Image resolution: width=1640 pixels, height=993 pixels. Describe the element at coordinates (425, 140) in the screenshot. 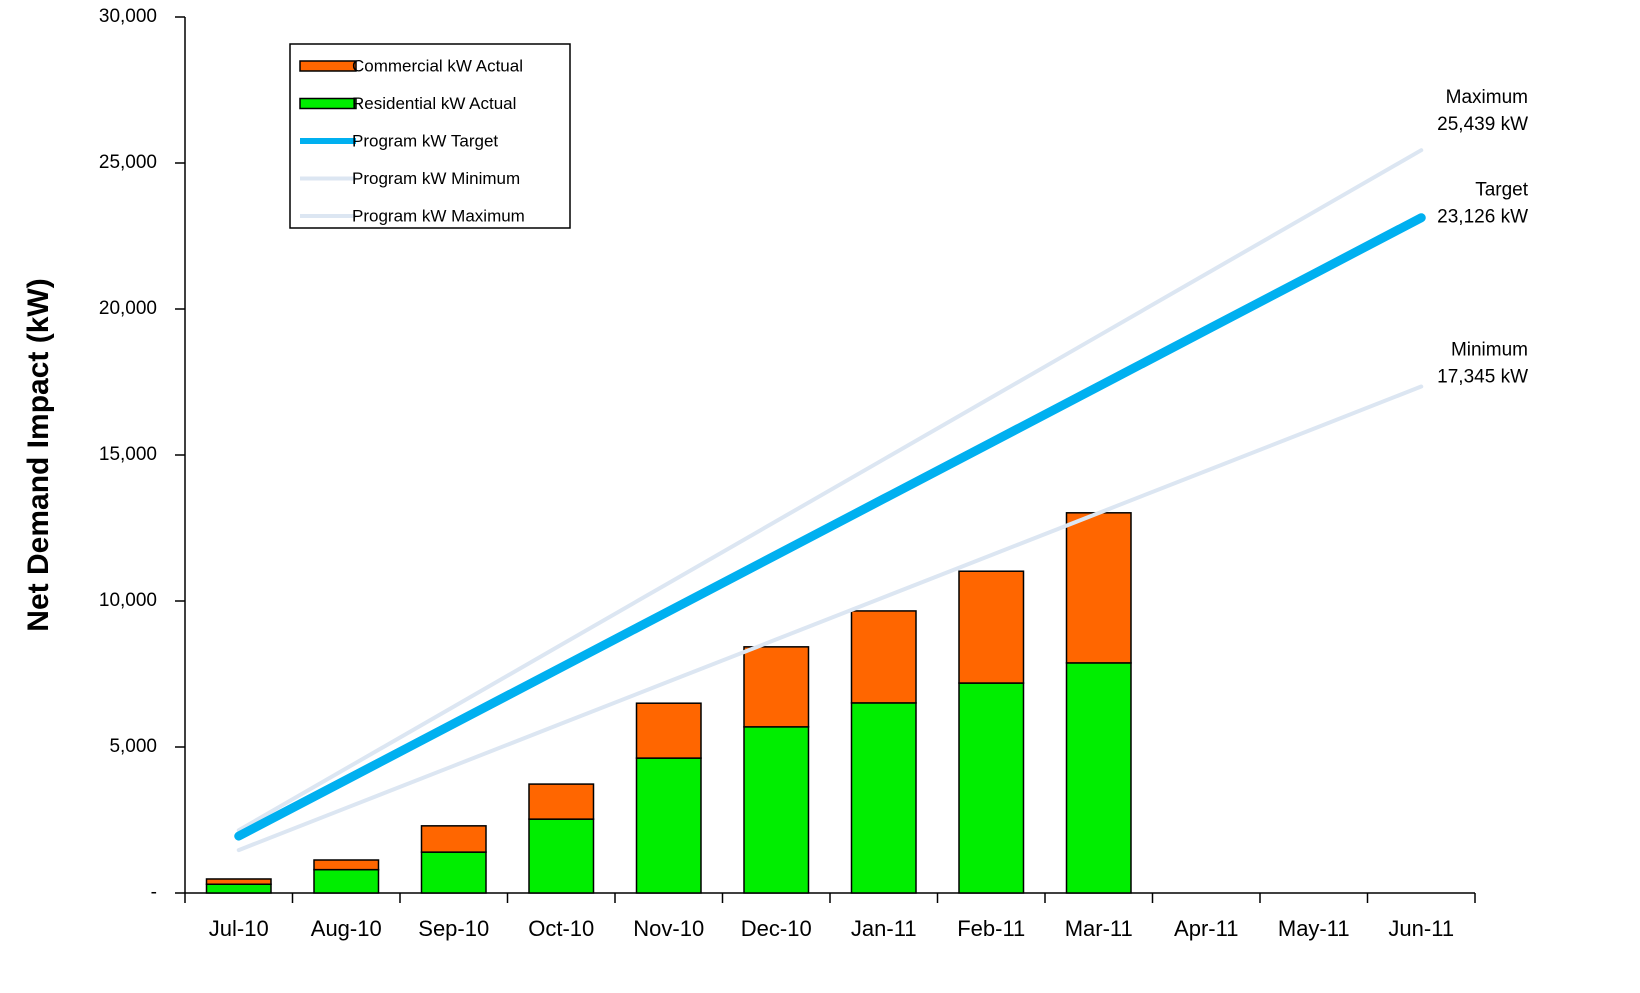

I see `legend-label: Program kW Target` at that location.